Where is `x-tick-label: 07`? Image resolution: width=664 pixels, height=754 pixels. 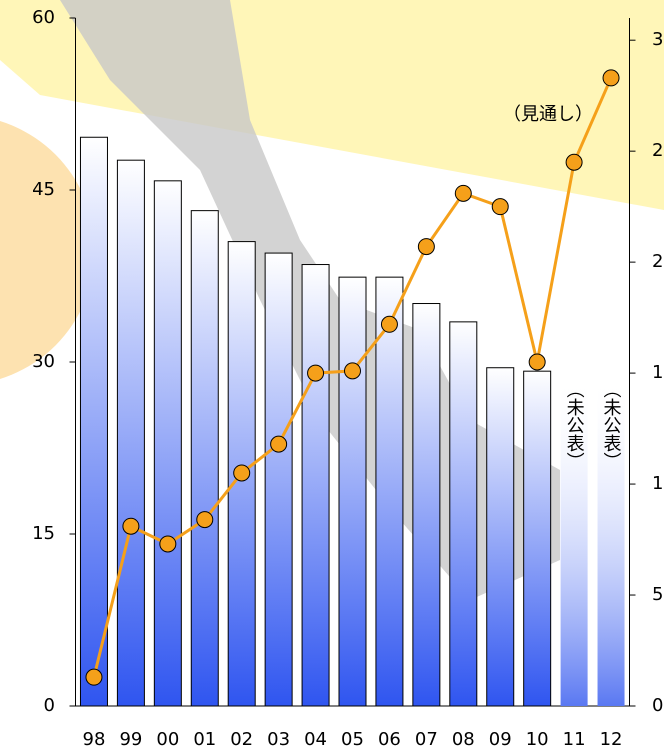 x-tick-label: 07 is located at coordinates (426, 739).